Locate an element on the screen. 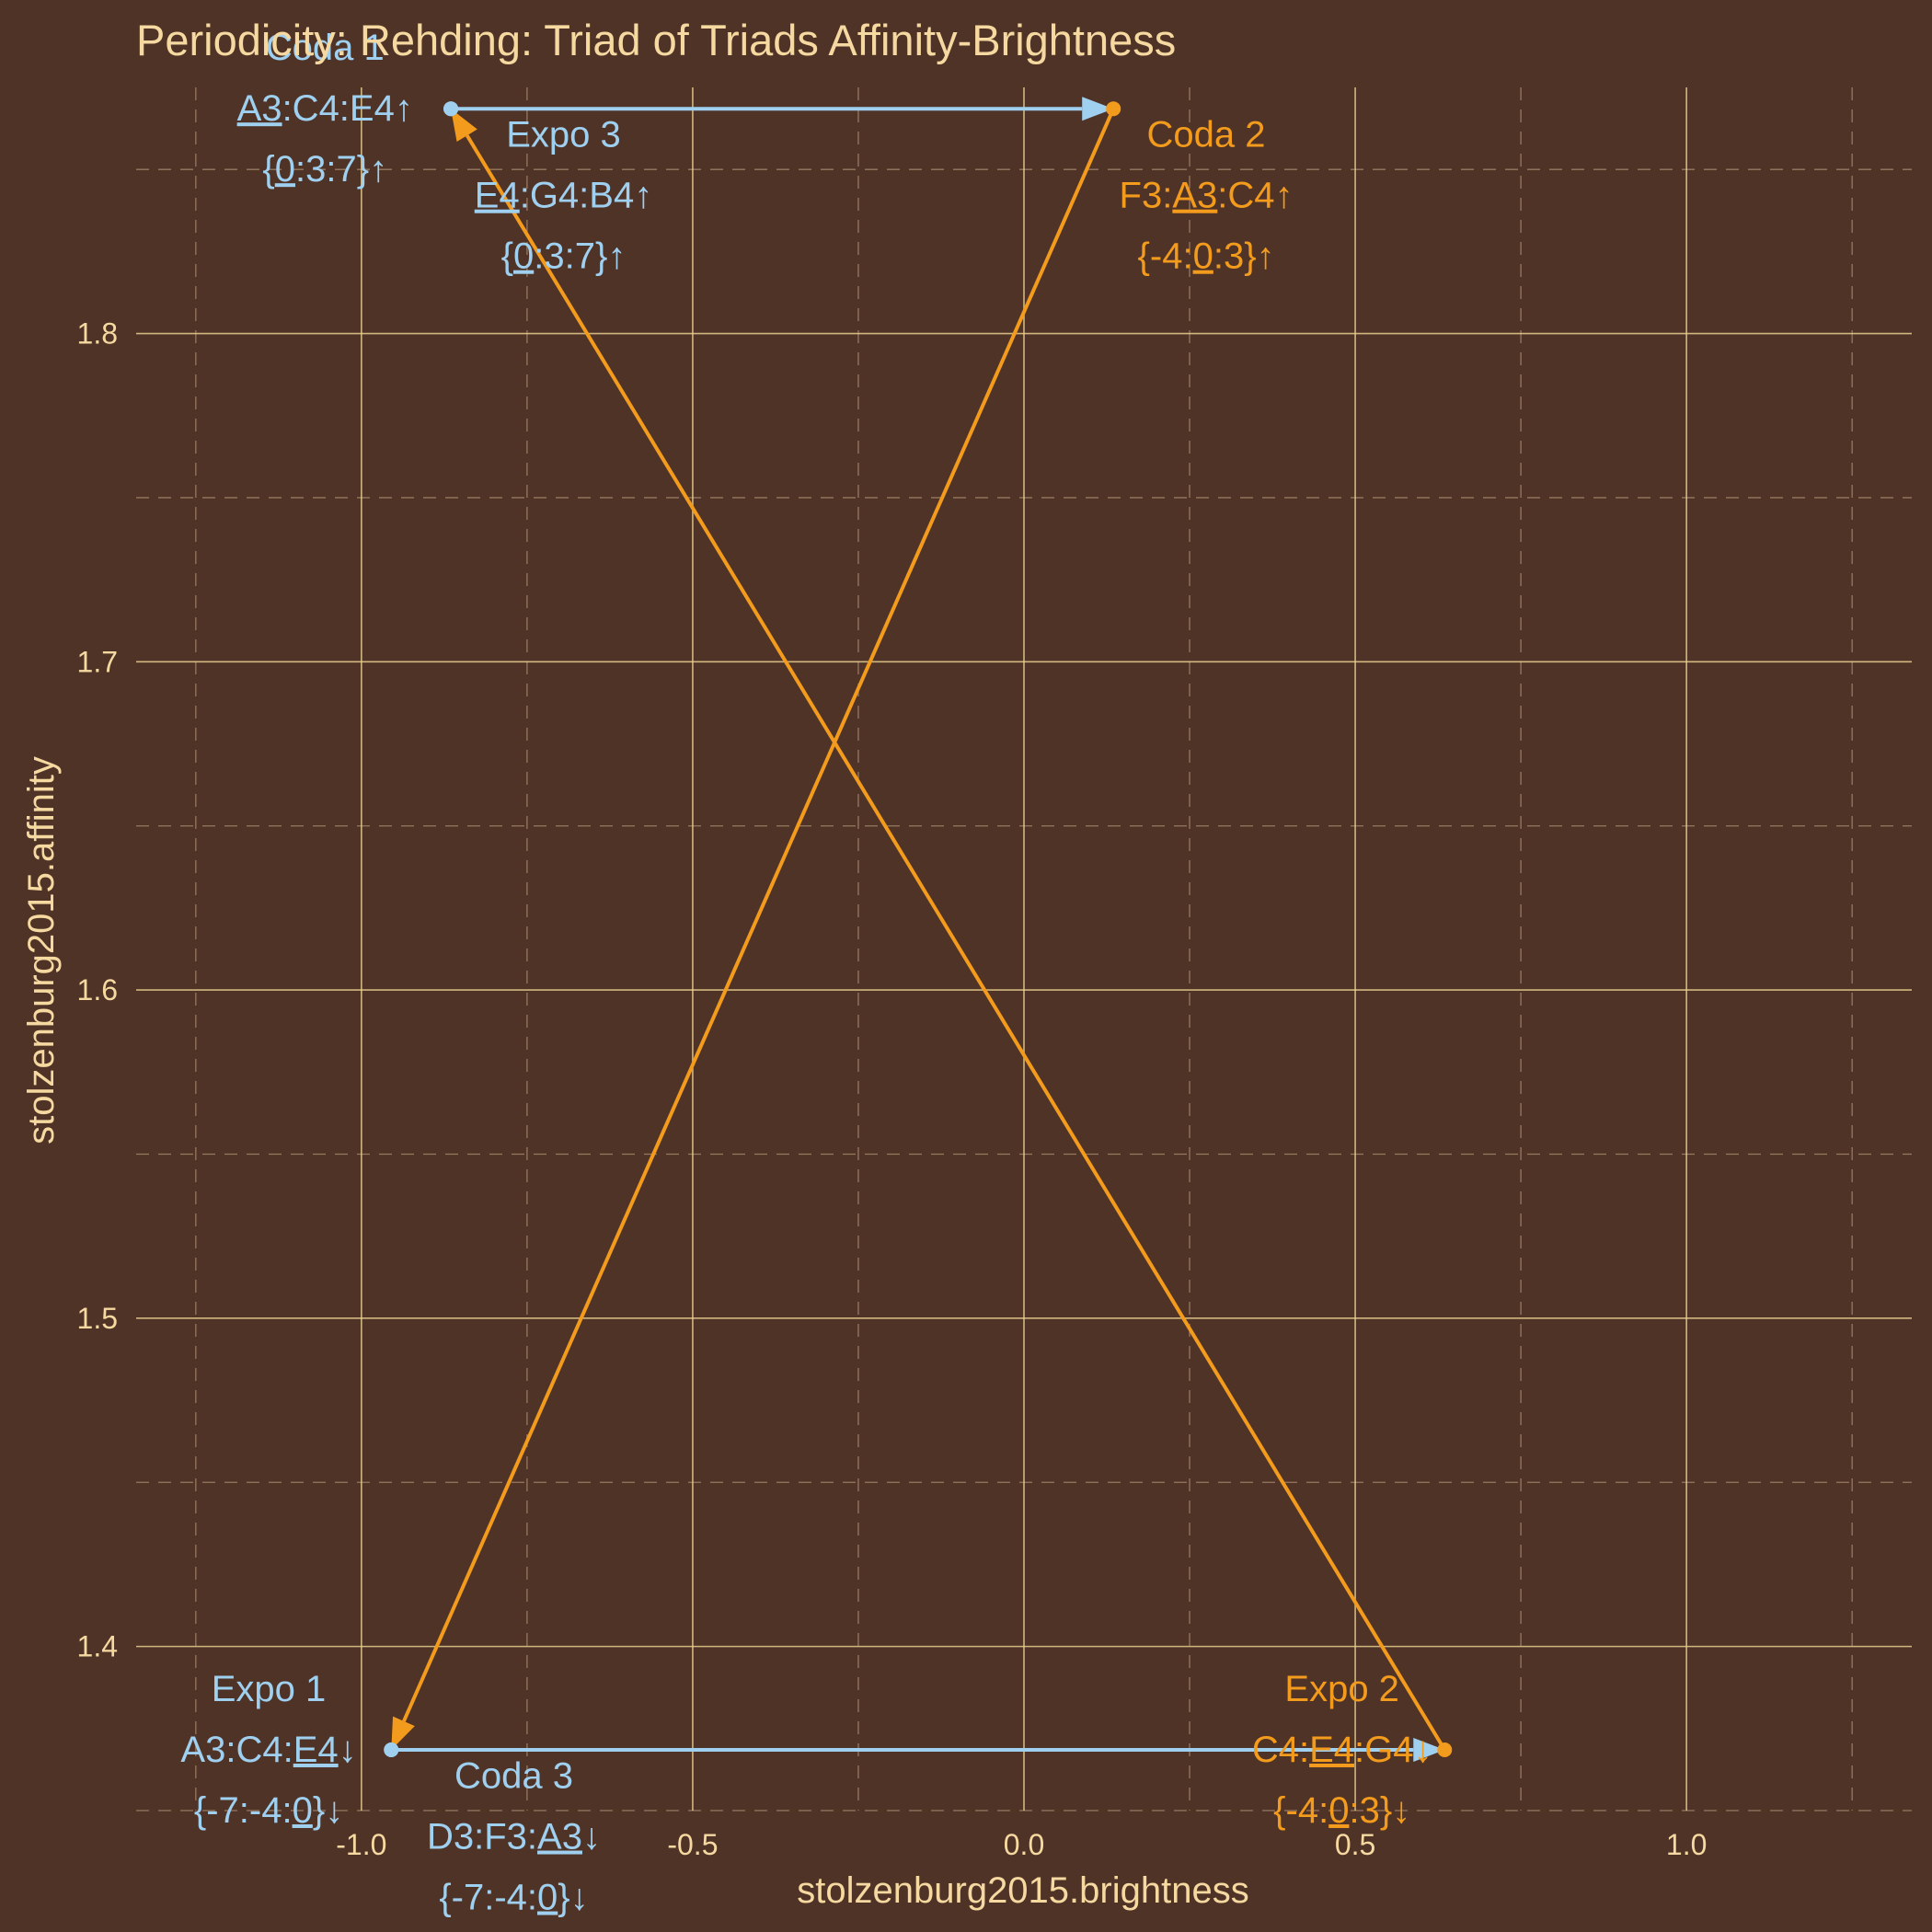 The height and width of the screenshot is (1932, 1932). label-notes: A3:C4:E4↓ is located at coordinates (268, 1750).